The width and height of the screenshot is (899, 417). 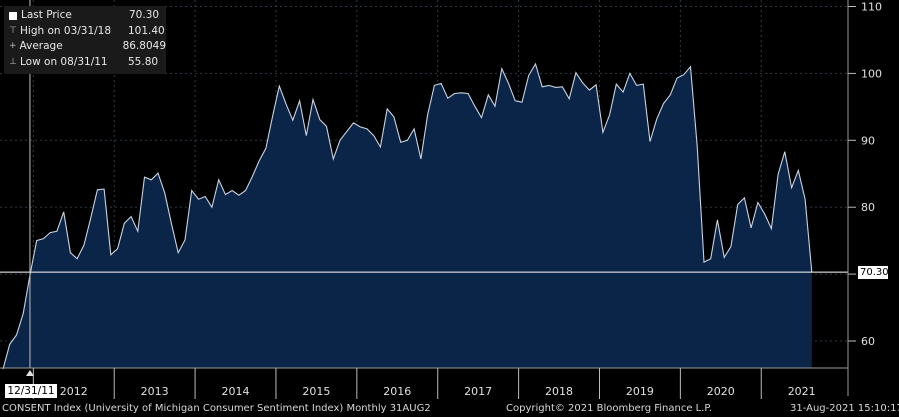 I want to click on y-tick-label: 90, so click(x=868, y=140).